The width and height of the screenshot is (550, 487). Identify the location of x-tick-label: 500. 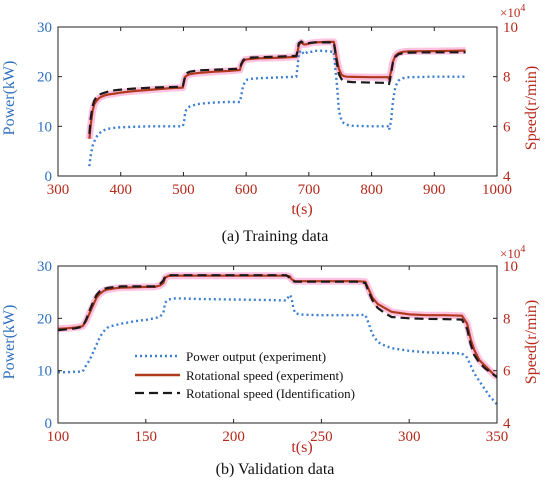
(183, 190).